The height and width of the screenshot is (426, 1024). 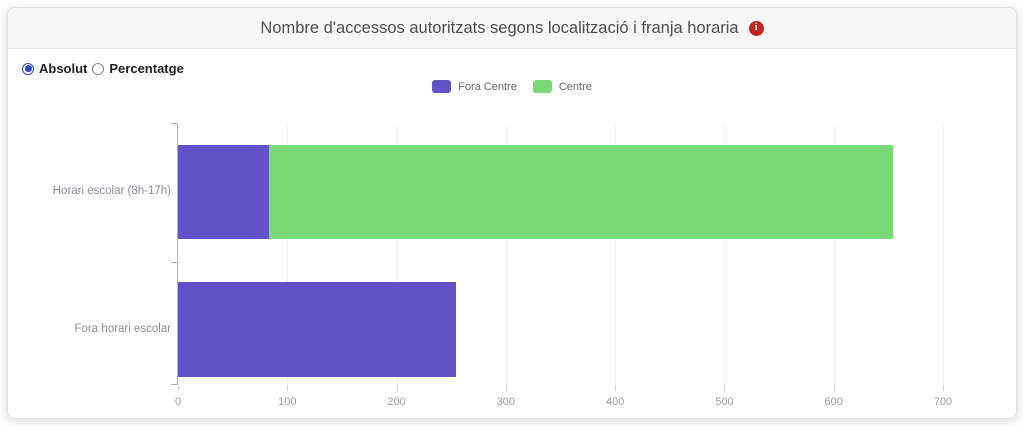 I want to click on mode-radio-group: Absolut Percentatge, so click(x=105, y=68).